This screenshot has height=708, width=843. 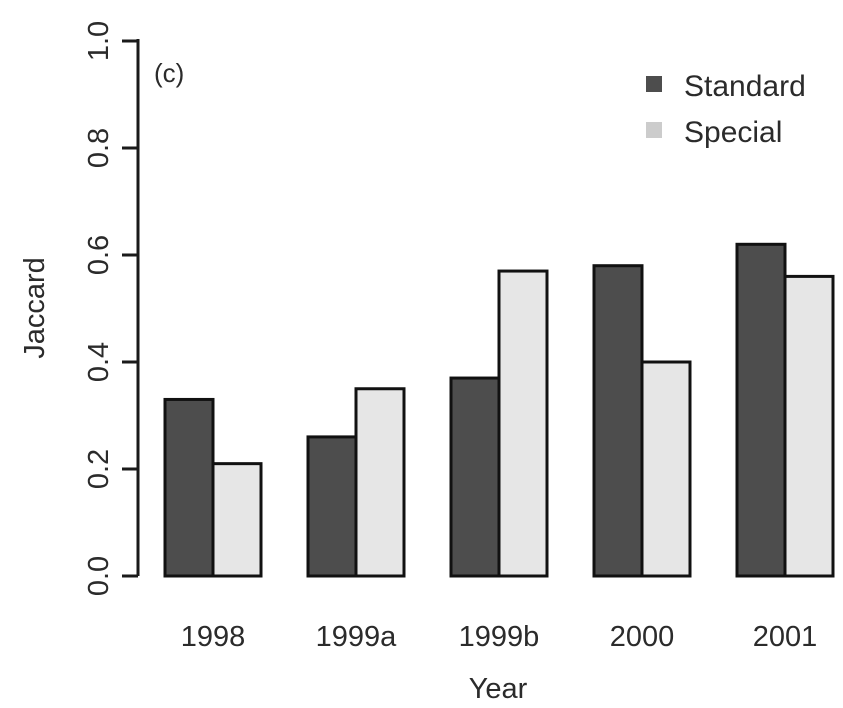 What do you see at coordinates (35, 308) in the screenshot?
I see `y-axis-title: Jaccard` at bounding box center [35, 308].